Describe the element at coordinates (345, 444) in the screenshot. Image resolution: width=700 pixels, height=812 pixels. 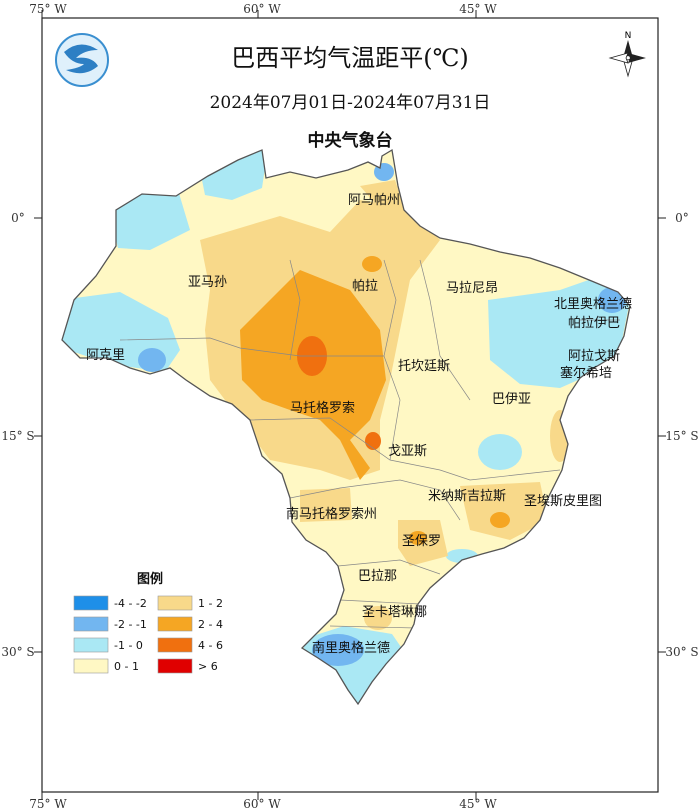
I see `border-mt-south` at that location.